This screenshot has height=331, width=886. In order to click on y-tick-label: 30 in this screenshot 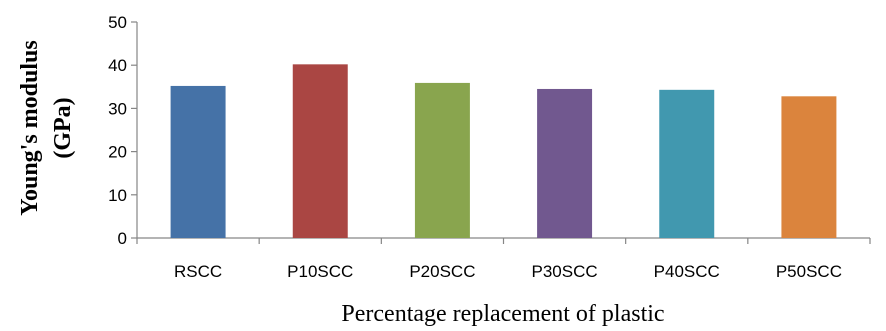, I will do `click(117, 108)`.